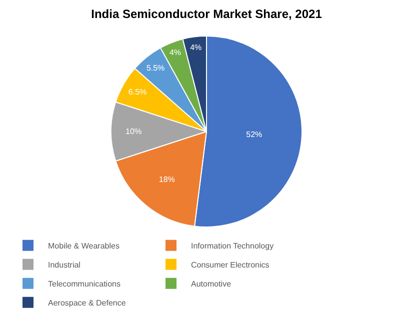  I want to click on legend-label: Industrial, so click(64, 265).